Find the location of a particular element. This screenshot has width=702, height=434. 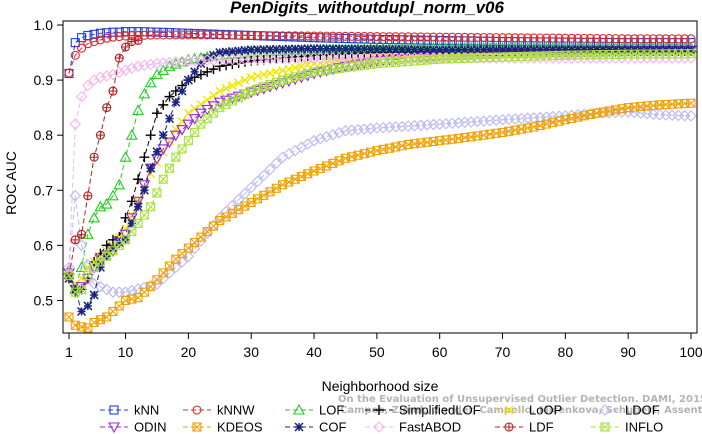

x-tick-label: 80 is located at coordinates (566, 352).